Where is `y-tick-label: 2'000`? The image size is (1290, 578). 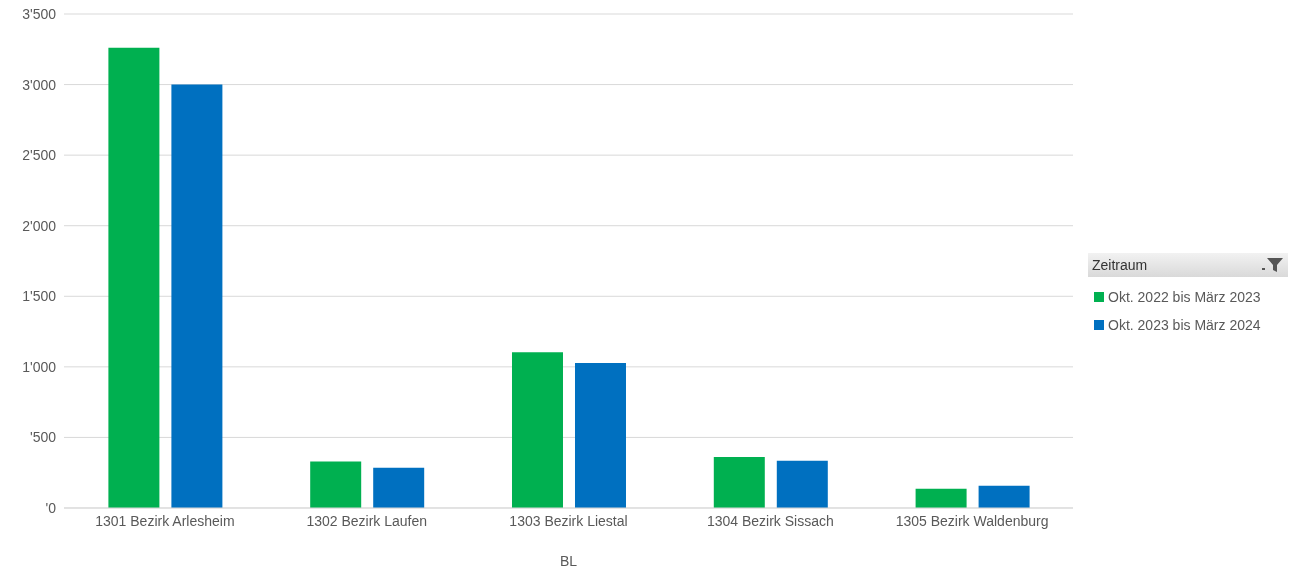 y-tick-label: 2'000 is located at coordinates (39, 225).